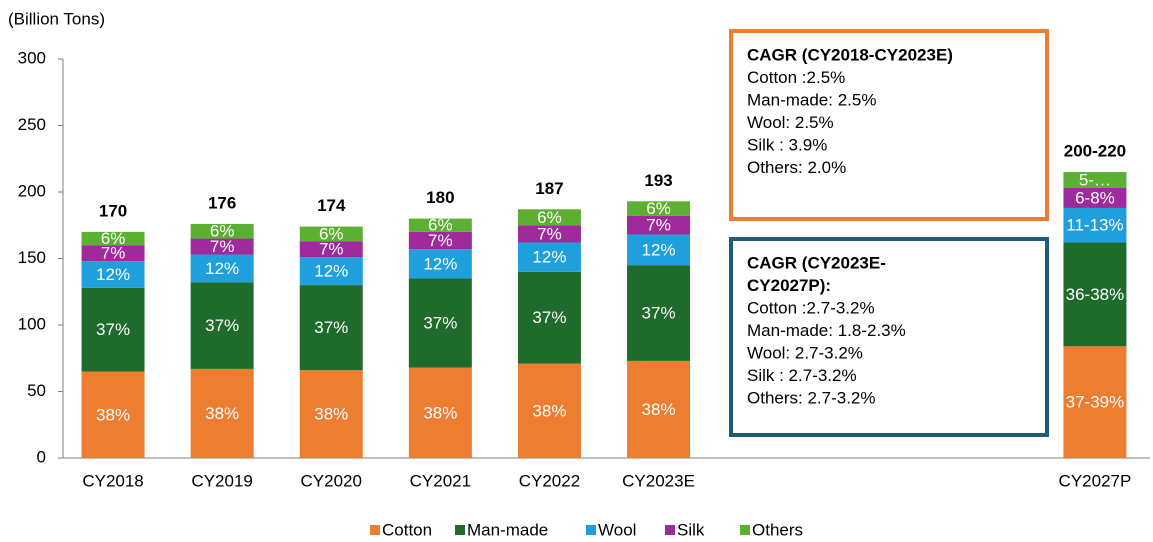 The height and width of the screenshot is (542, 1153). What do you see at coordinates (826, 330) in the screenshot?
I see `annotation-line: Man-made: 1.8-2.3%` at bounding box center [826, 330].